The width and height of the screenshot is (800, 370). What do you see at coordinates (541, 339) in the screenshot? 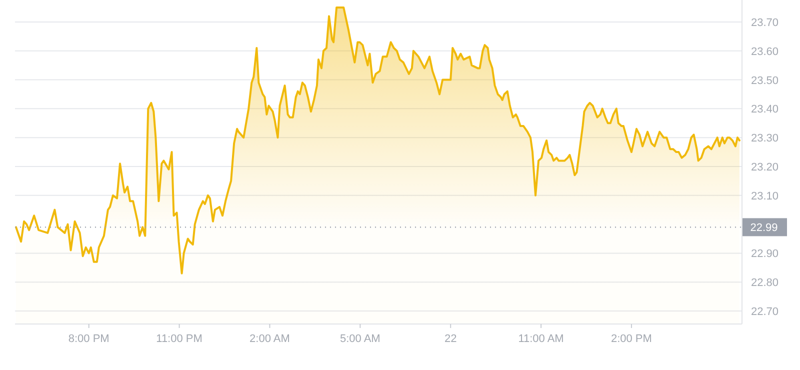
I see `x-tick-label: 11:00 AM` at bounding box center [541, 339].